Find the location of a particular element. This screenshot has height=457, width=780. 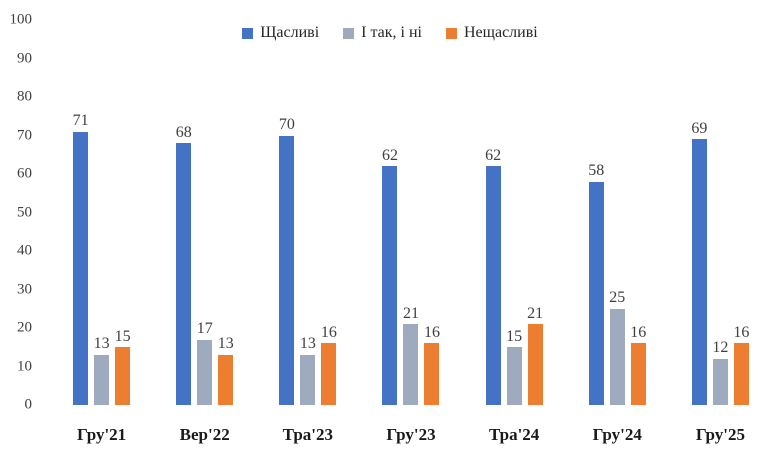

x-axis-label: Гру'23 is located at coordinates (411, 434).